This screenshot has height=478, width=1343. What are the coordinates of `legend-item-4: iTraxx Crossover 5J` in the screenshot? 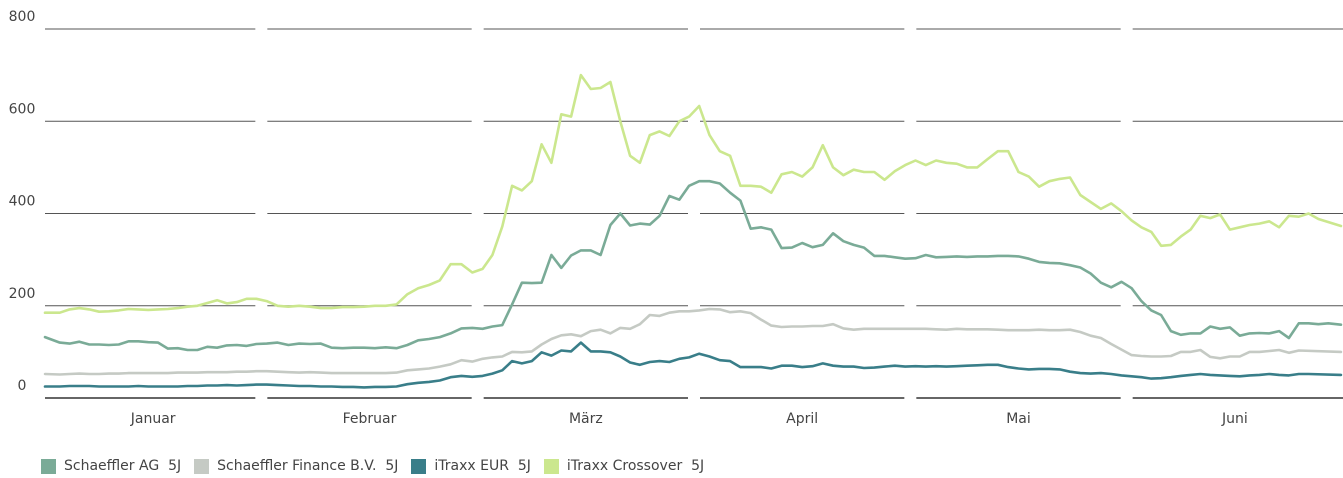 It's located at (624, 466).